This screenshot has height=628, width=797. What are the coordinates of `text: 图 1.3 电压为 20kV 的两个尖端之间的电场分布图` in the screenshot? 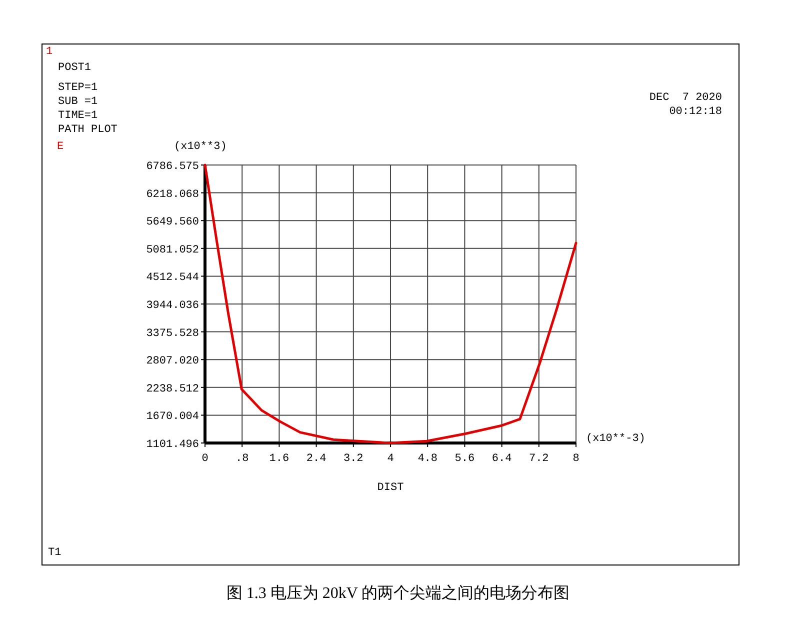 It's located at (398, 593).